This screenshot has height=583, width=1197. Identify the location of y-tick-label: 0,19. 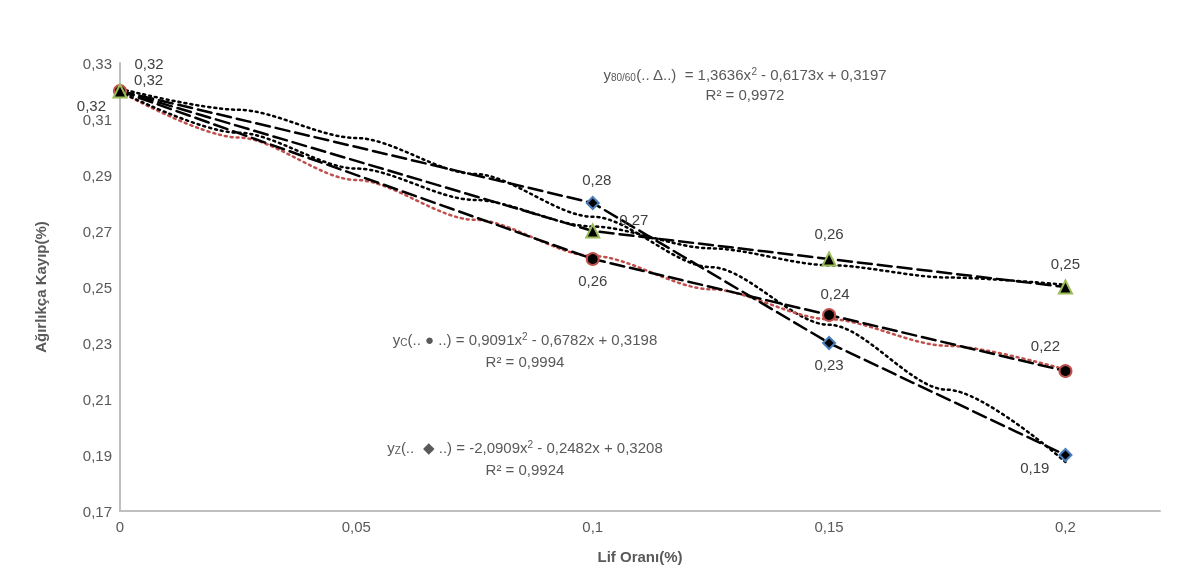
(97, 455).